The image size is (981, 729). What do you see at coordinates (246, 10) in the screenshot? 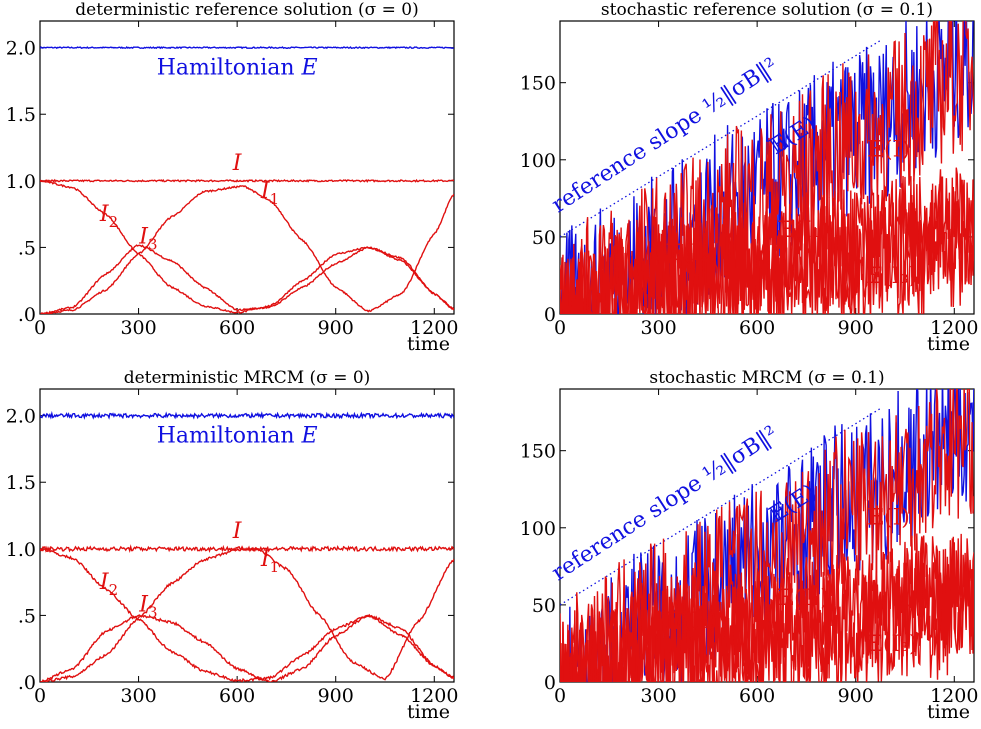
I see `chart-title: deterministic reference solution (σ = 0)` at bounding box center [246, 10].